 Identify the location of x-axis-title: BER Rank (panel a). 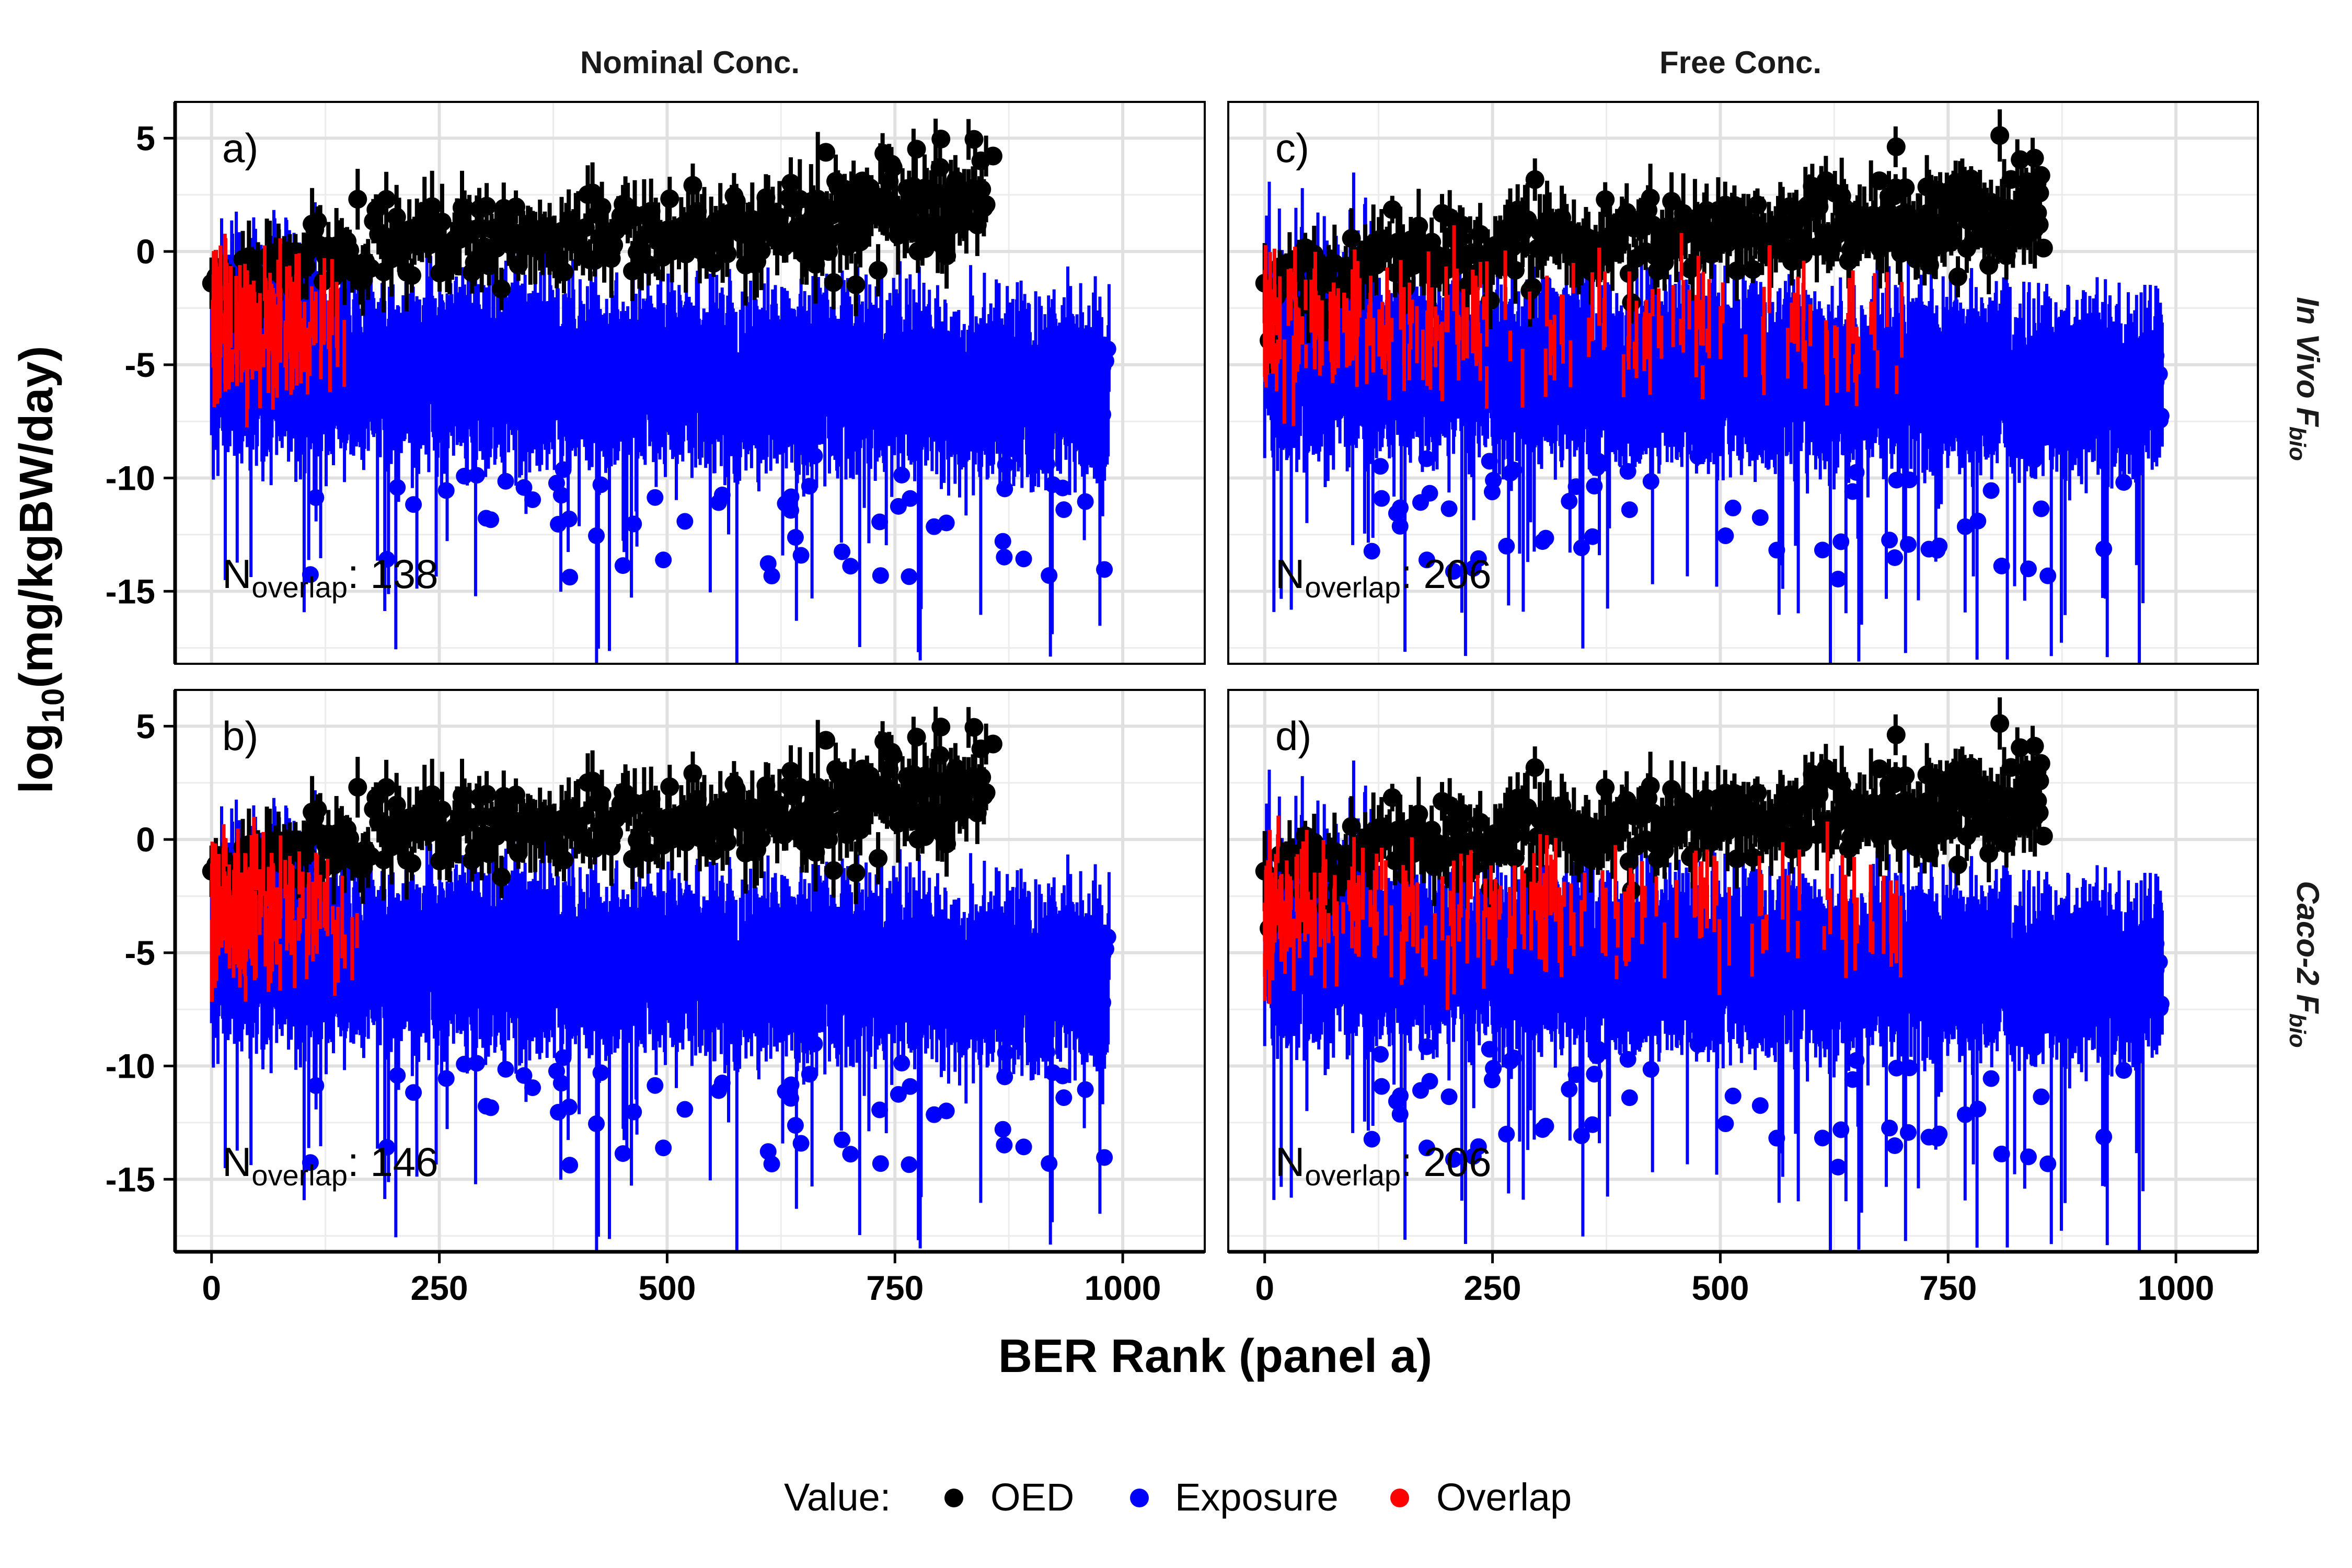
(1215, 1356).